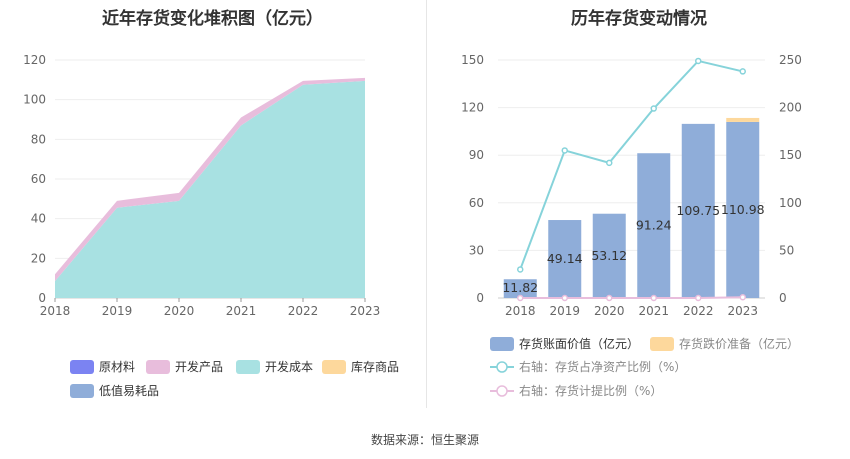  What do you see at coordinates (117, 367) in the screenshot?
I see `legend-item-label: 原材料` at bounding box center [117, 367].